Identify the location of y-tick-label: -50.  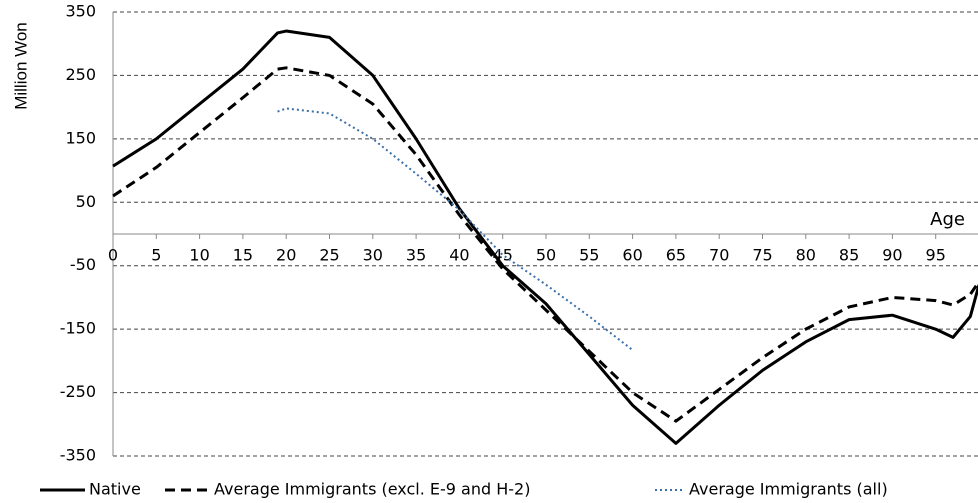
(83, 264).